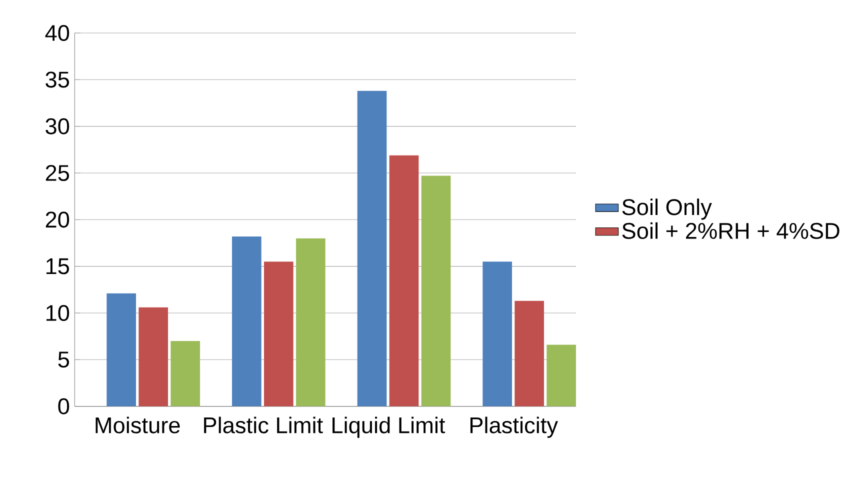 Image resolution: width=851 pixels, height=493 pixels. What do you see at coordinates (138, 425) in the screenshot?
I see `x-tick-label: Moisture` at bounding box center [138, 425].